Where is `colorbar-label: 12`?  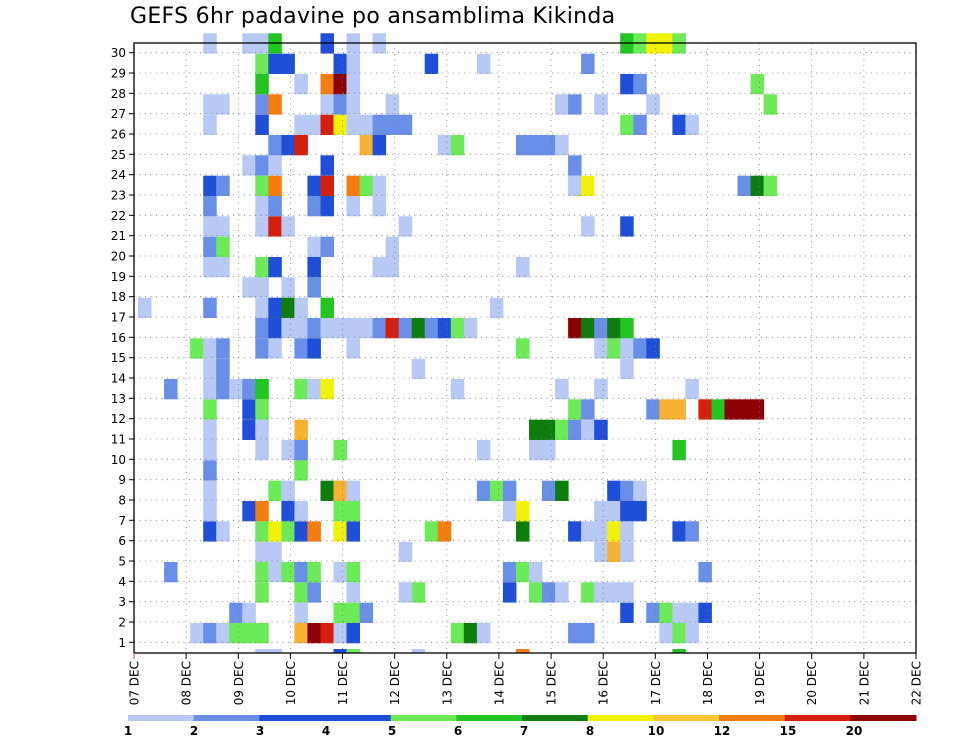
colorbar-label: 12 is located at coordinates (722, 731).